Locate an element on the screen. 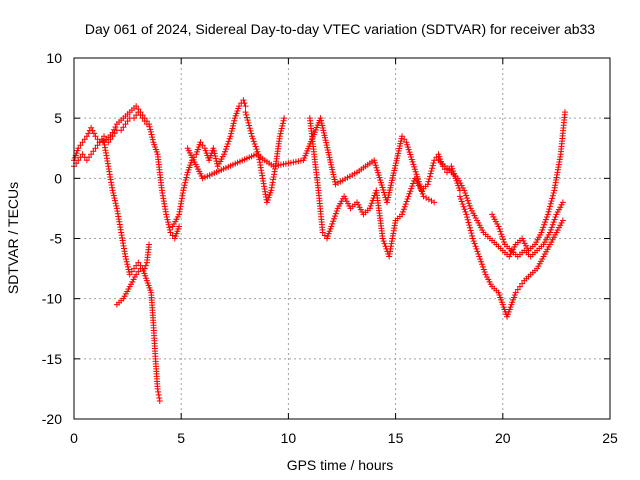 The width and height of the screenshot is (640, 480). x-tick-label: 5 is located at coordinates (181, 438).